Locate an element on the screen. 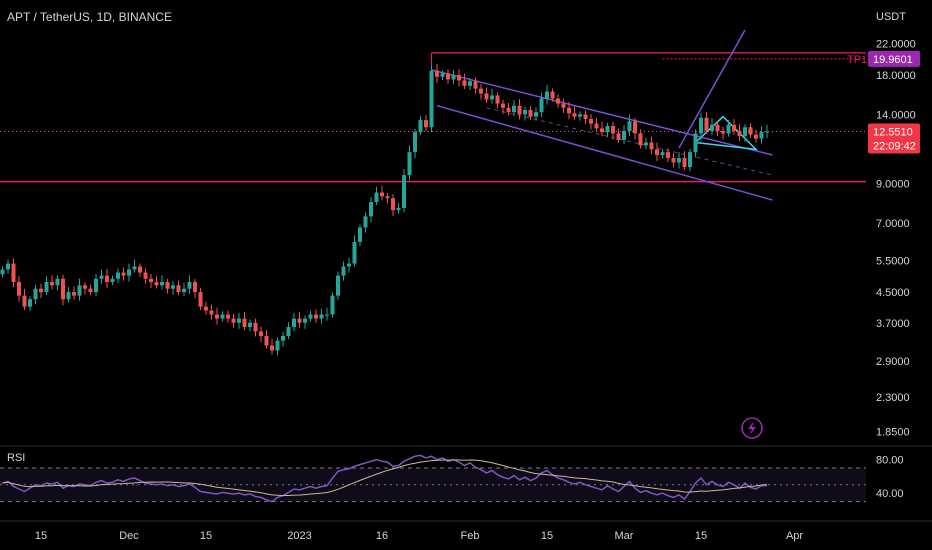  tp1-value: 19.9601 is located at coordinates (893, 60).